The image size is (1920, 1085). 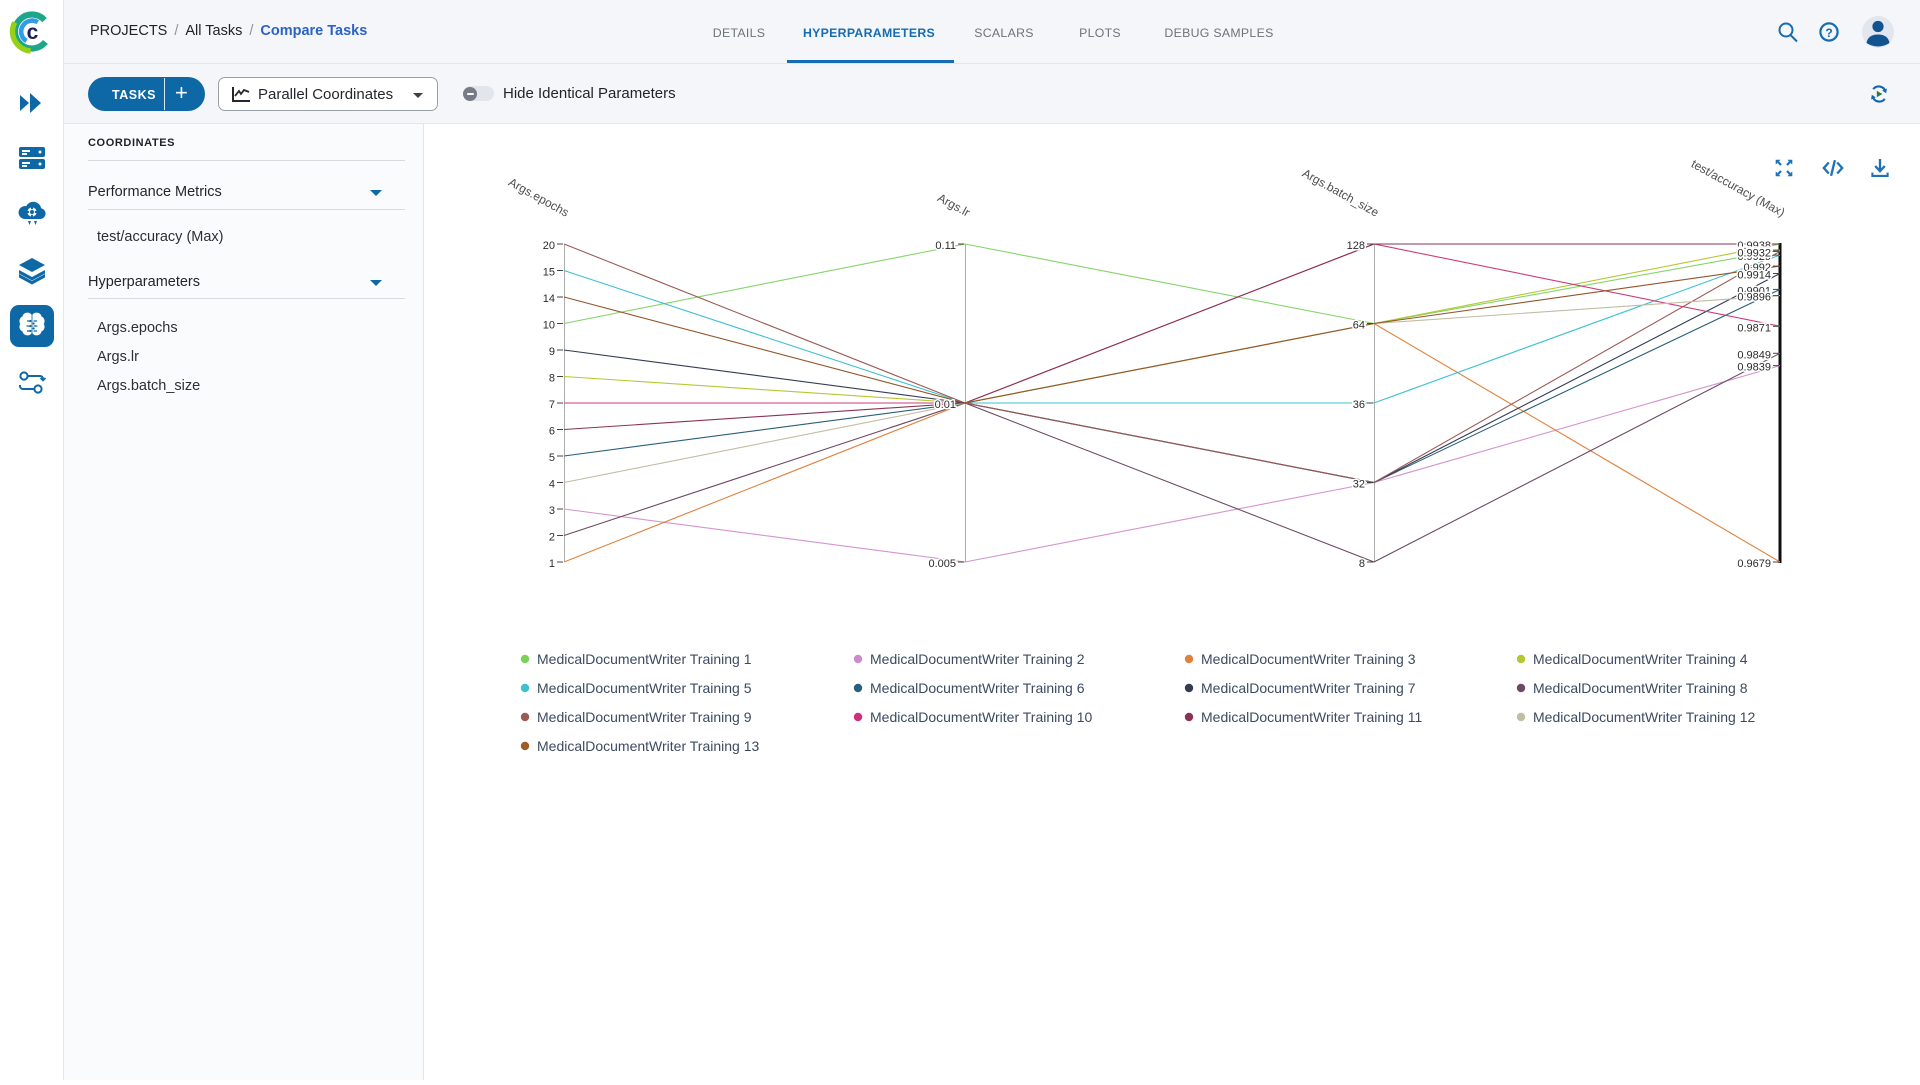 I want to click on svg-text: c, so click(x=33, y=32).